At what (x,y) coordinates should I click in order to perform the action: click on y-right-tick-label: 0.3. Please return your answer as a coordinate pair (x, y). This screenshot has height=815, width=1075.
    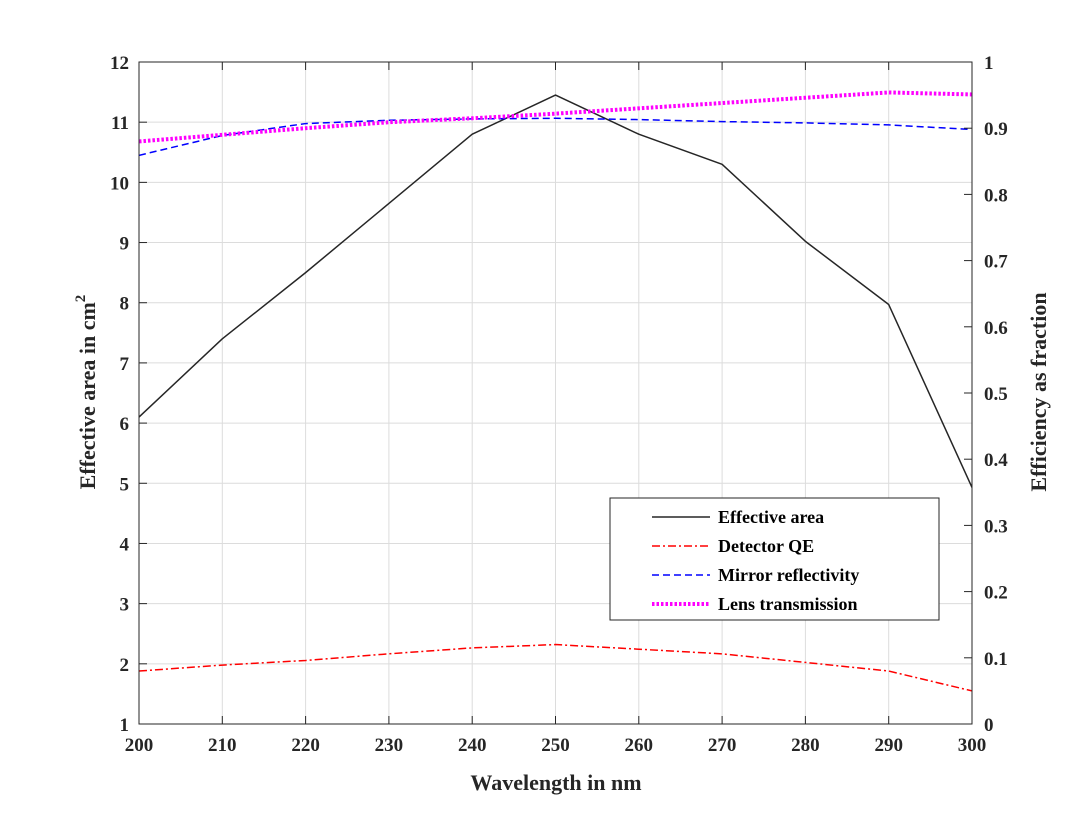
    Looking at the image, I should click on (996, 526).